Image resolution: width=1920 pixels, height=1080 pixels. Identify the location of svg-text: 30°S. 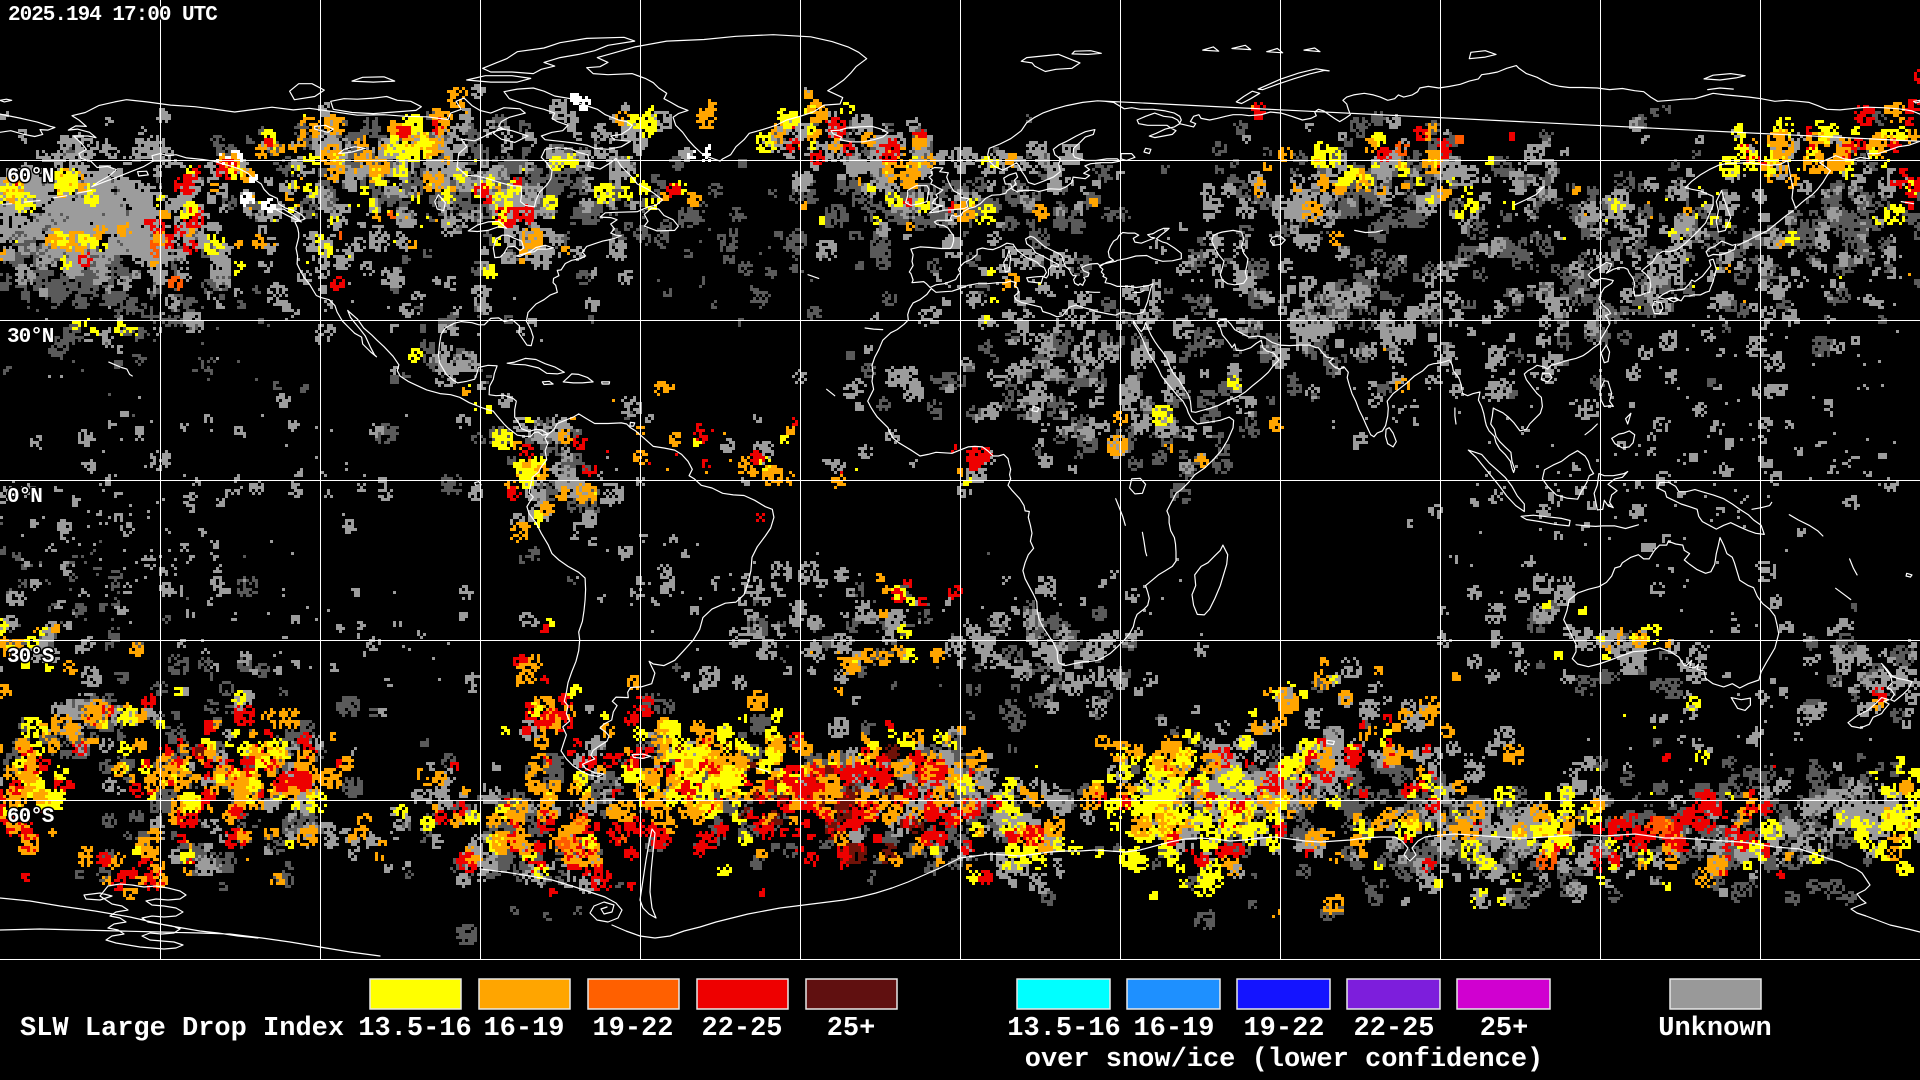
(30, 657).